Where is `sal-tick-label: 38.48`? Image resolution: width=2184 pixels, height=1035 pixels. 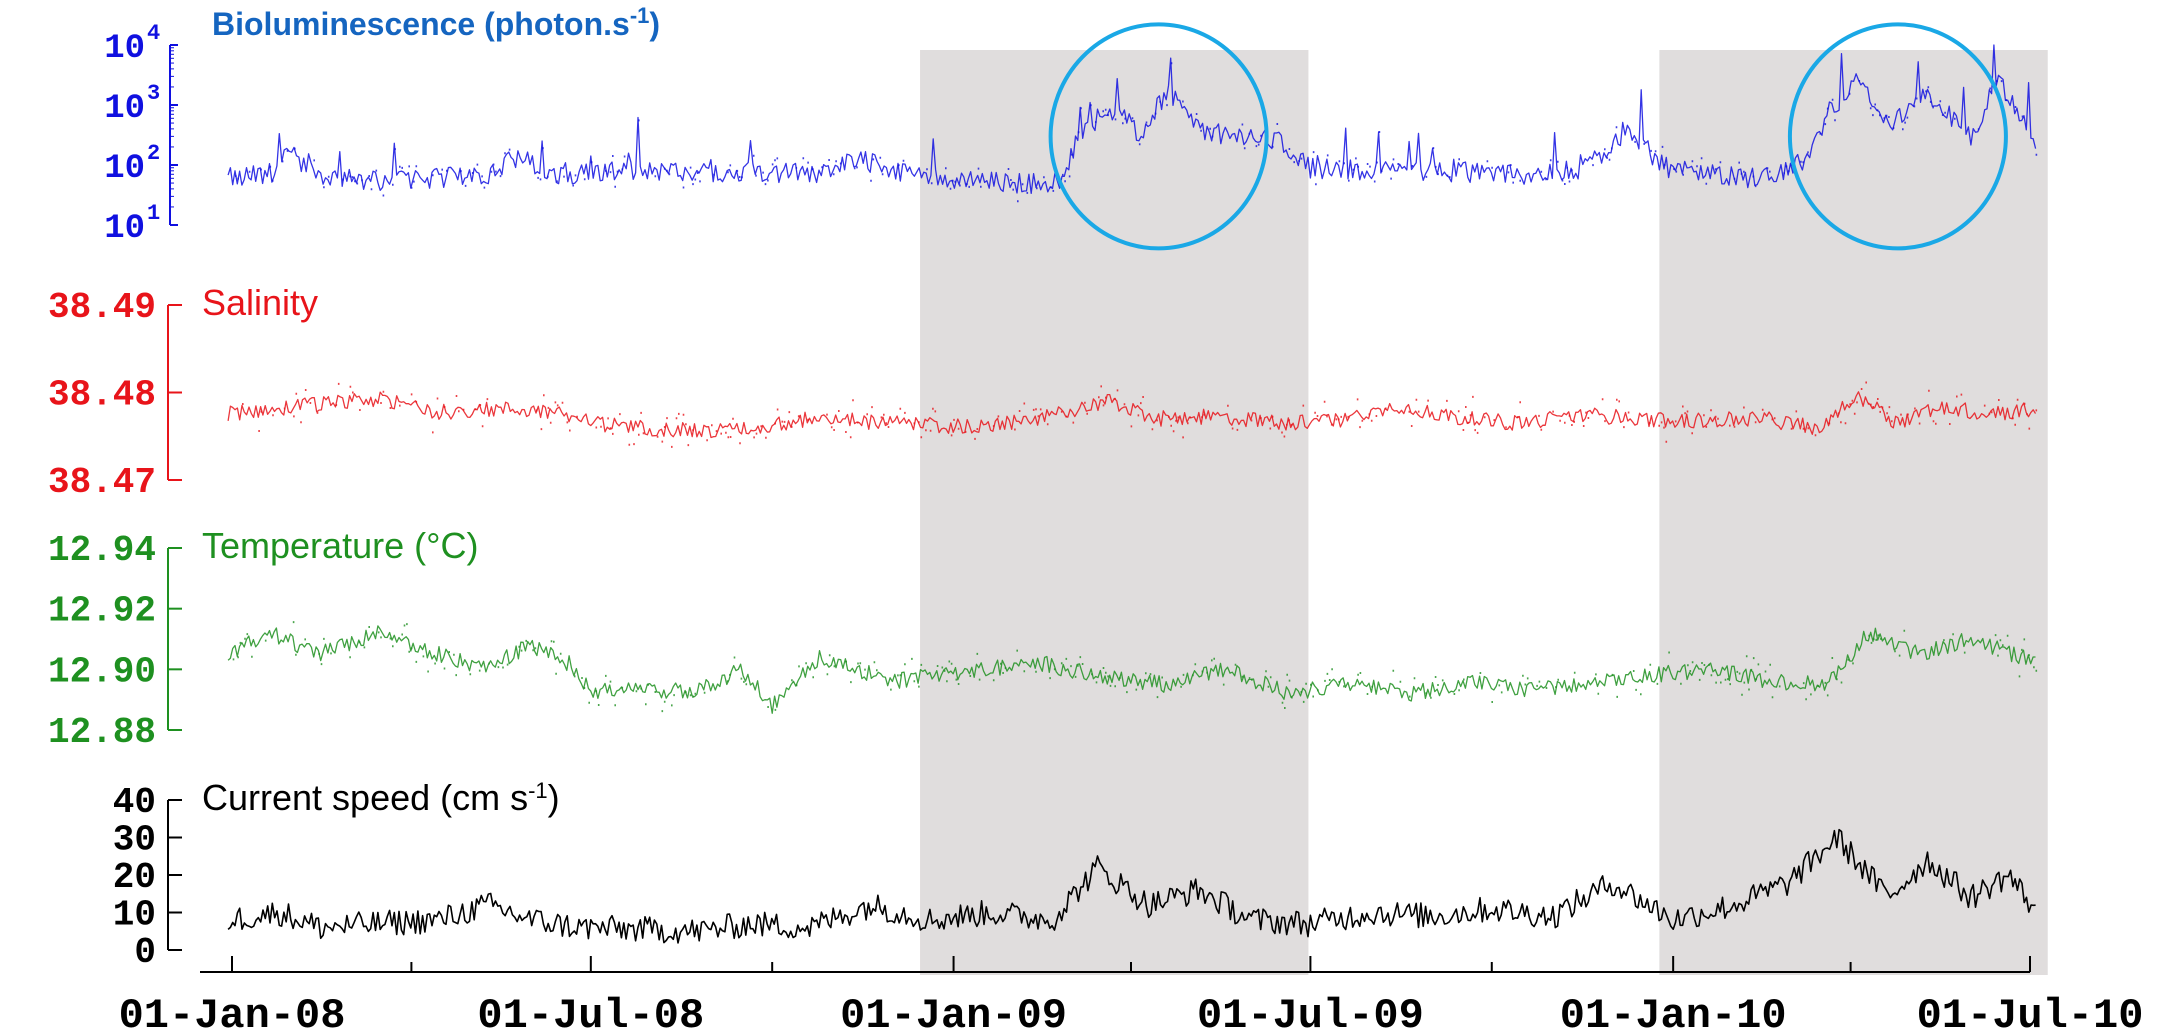 sal-tick-label: 38.48 is located at coordinates (102, 395).